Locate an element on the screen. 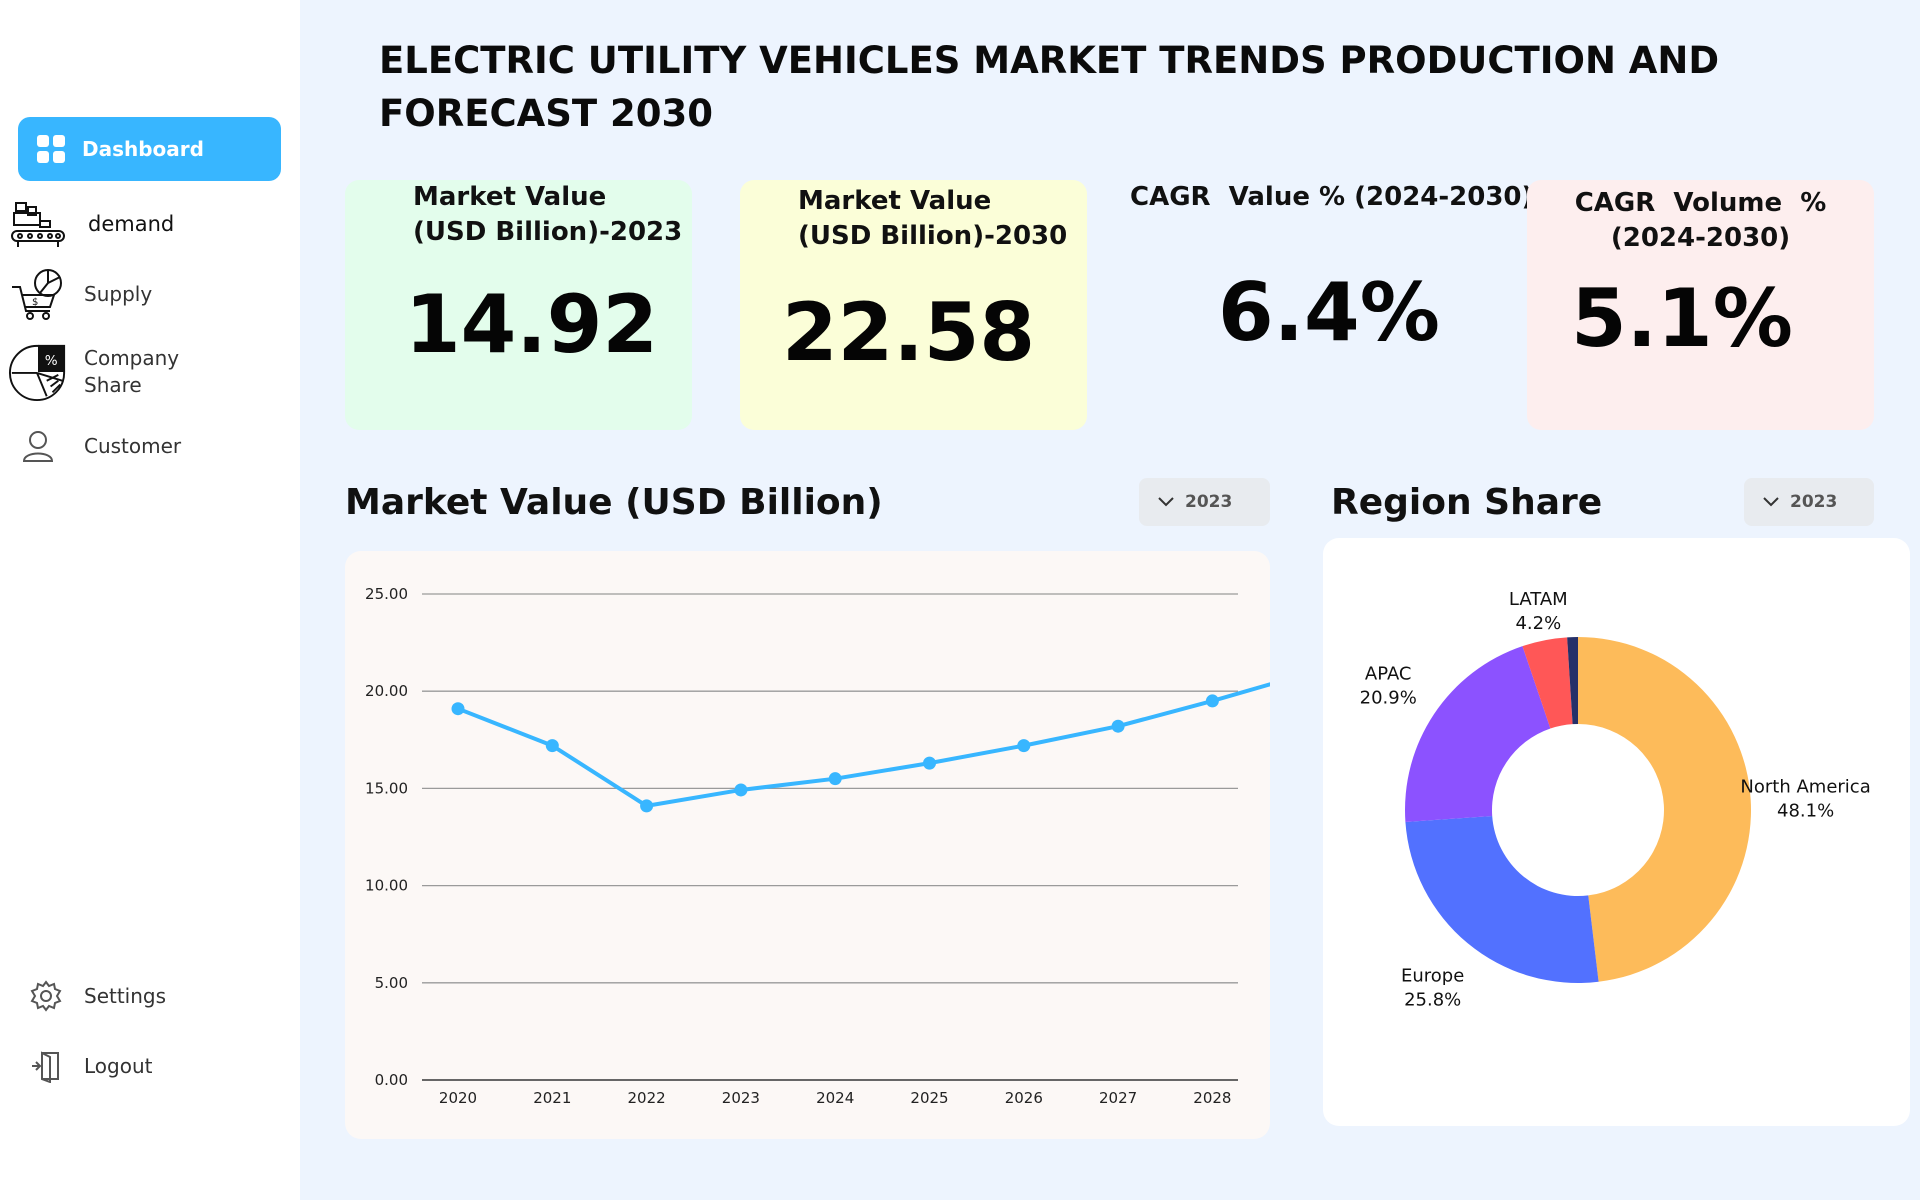  sidebar-item-label: Logout is located at coordinates (118, 1065).